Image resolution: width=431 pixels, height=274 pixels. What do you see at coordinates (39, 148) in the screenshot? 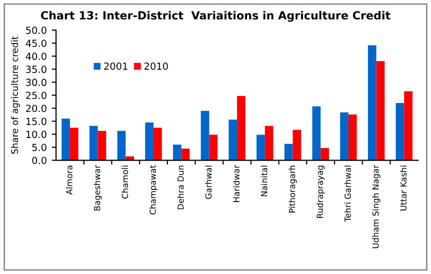
I see `y-tick-label: 5.0` at bounding box center [39, 148].